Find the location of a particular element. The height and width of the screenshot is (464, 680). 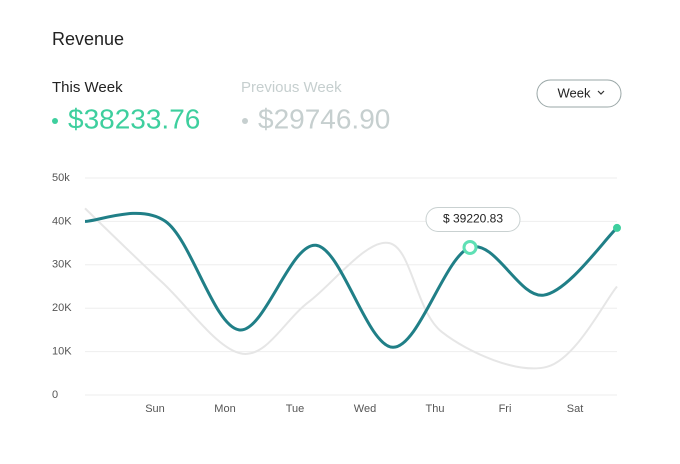

x-tick-label: Sat is located at coordinates (575, 409).